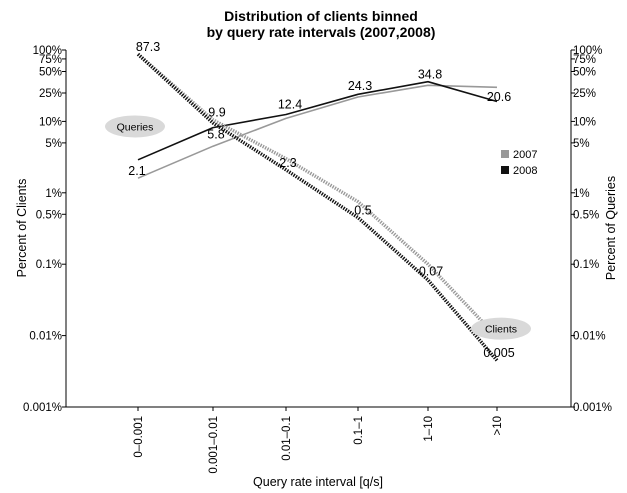 Image resolution: width=627 pixels, height=493 pixels. I want to click on x-tick-label: >10, so click(498, 426).